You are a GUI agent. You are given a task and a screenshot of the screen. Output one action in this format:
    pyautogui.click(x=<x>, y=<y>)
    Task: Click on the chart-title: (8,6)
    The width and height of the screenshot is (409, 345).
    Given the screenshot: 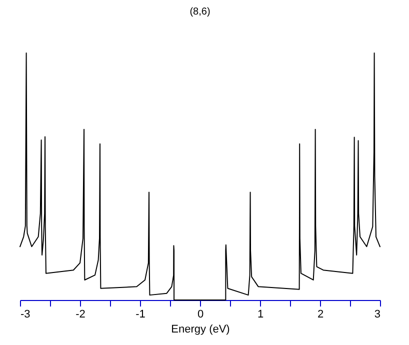 What is the action you would take?
    pyautogui.click(x=200, y=12)
    